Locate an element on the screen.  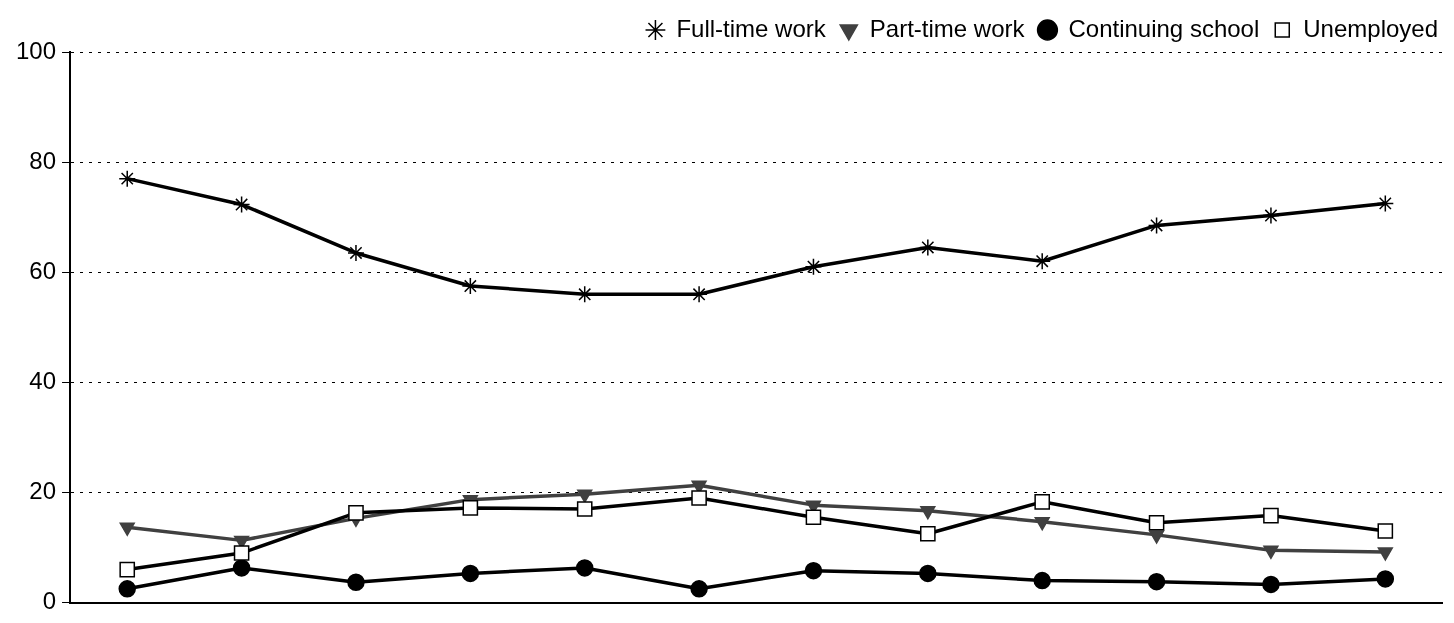
y-tick-label: 20 is located at coordinates (43, 491).